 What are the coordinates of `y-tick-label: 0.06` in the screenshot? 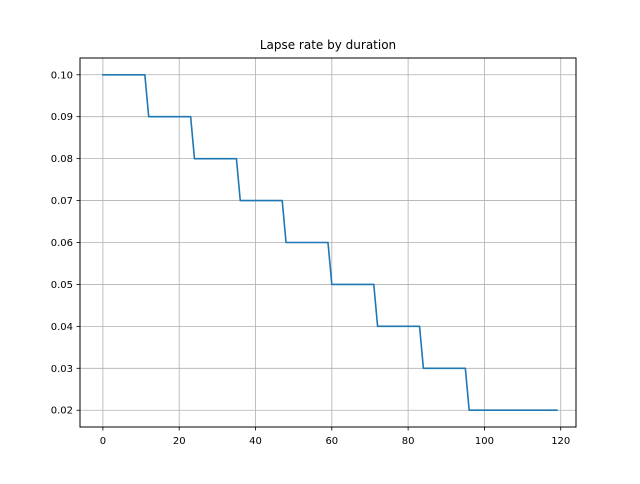 It's located at (62, 243).